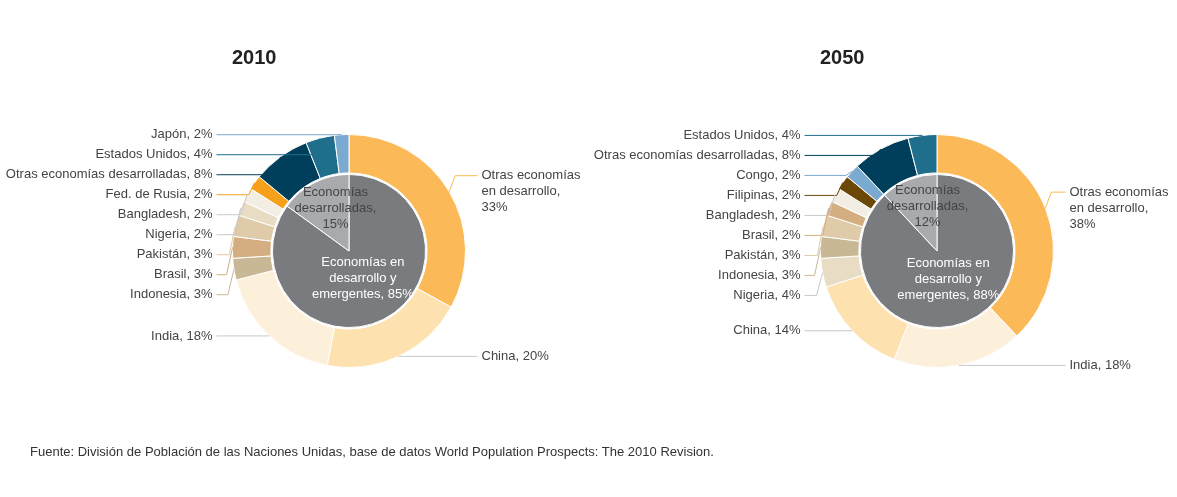 Image resolution: width=1177 pixels, height=497 pixels. I want to click on slice-label: Nigeria, 2%, so click(179, 234).